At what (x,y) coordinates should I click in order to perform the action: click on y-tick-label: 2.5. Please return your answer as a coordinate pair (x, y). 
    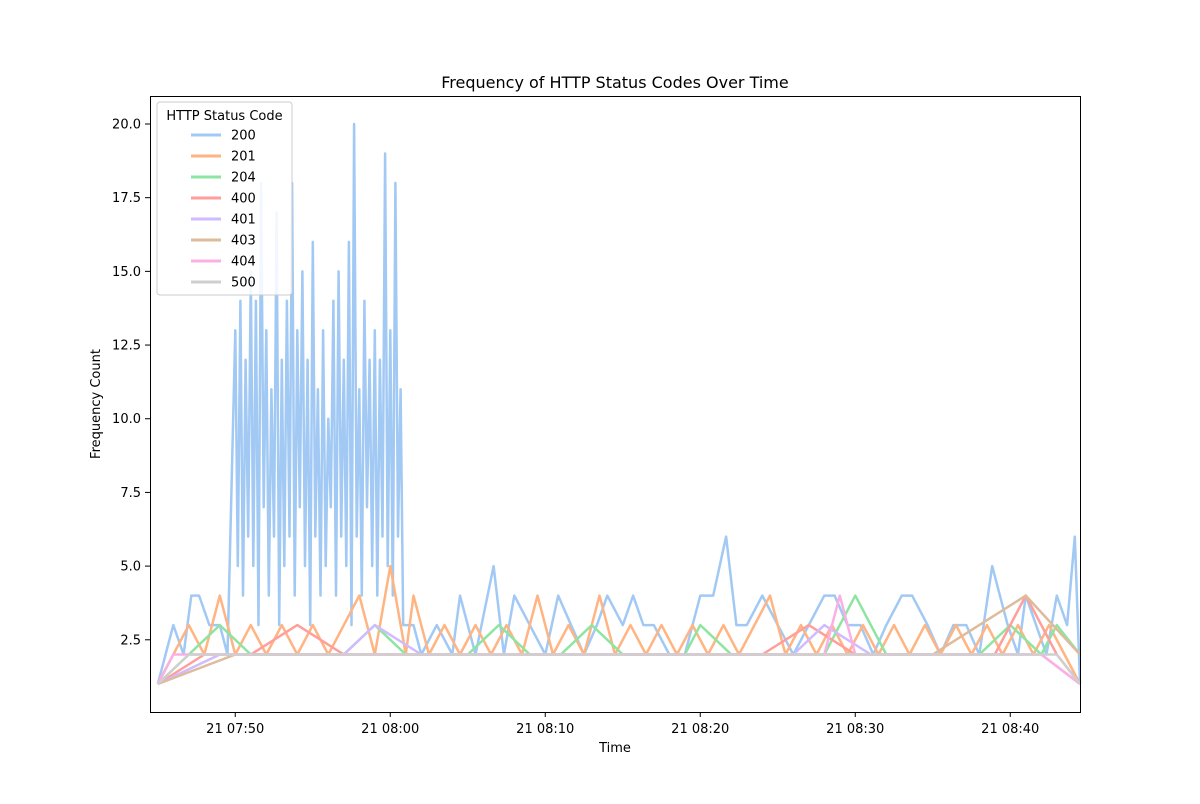
    Looking at the image, I should click on (130, 640).